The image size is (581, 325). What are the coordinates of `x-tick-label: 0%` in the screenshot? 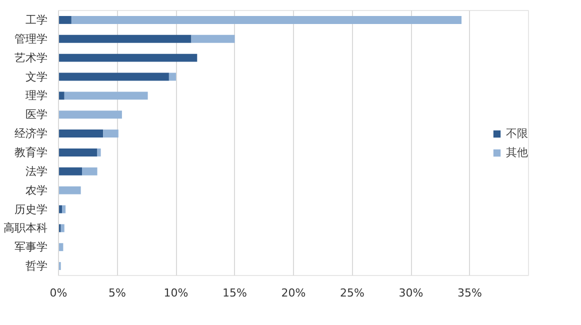 It's located at (59, 293).